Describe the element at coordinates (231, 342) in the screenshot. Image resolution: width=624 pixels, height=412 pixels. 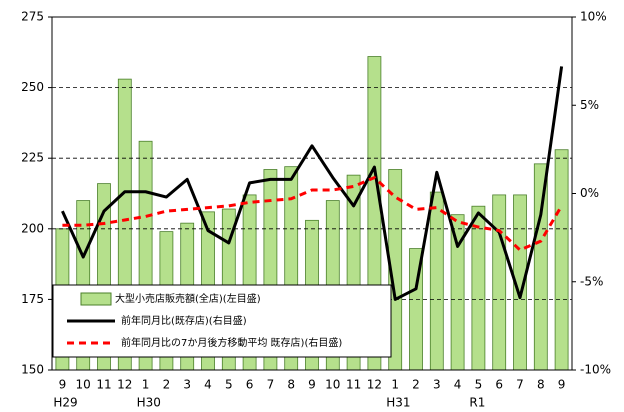
I see `legend-label: 前年同月比の7か月後方移動平均 既存店)(右目盛)` at that location.